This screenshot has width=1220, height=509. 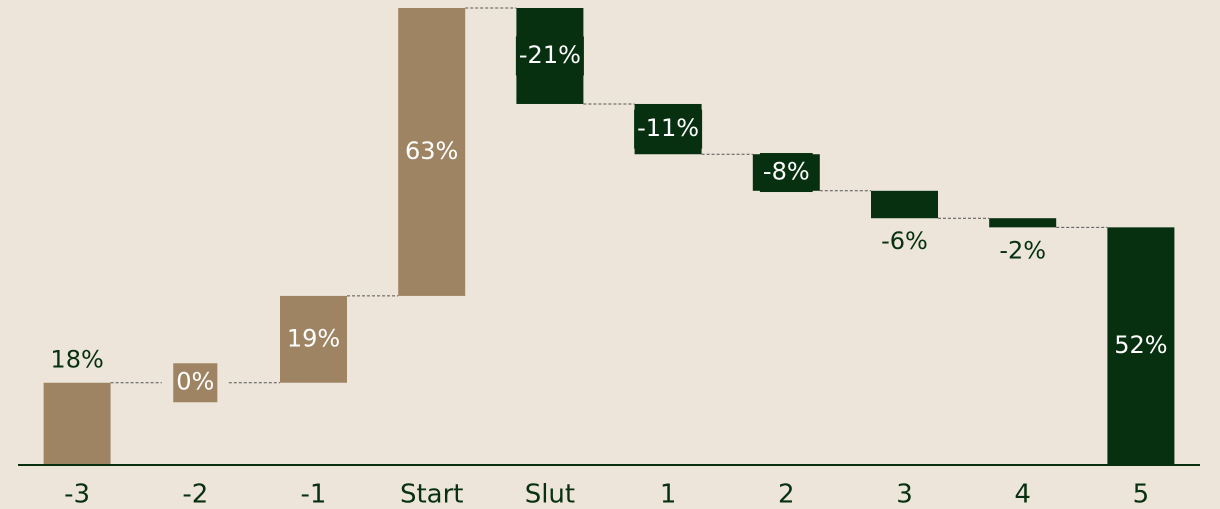 I want to click on x-tick-label: 3, so click(x=904, y=494).